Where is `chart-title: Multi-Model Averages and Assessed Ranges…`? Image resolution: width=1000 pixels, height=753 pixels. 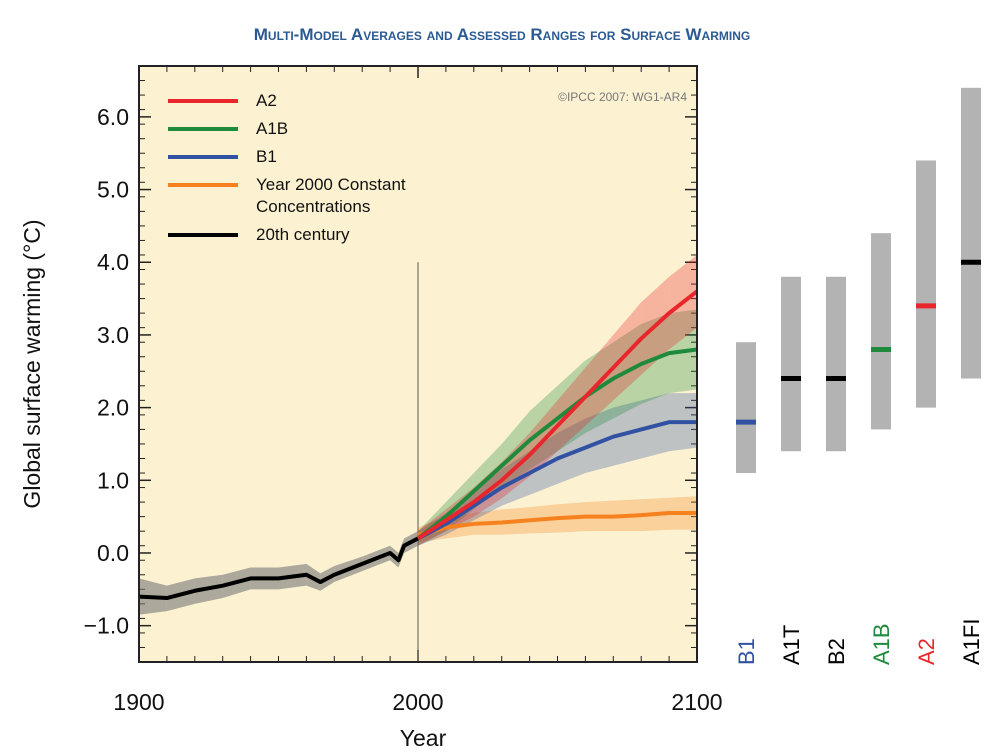 chart-title: Multi-Model Averages and Assessed Ranges… is located at coordinates (502, 34).